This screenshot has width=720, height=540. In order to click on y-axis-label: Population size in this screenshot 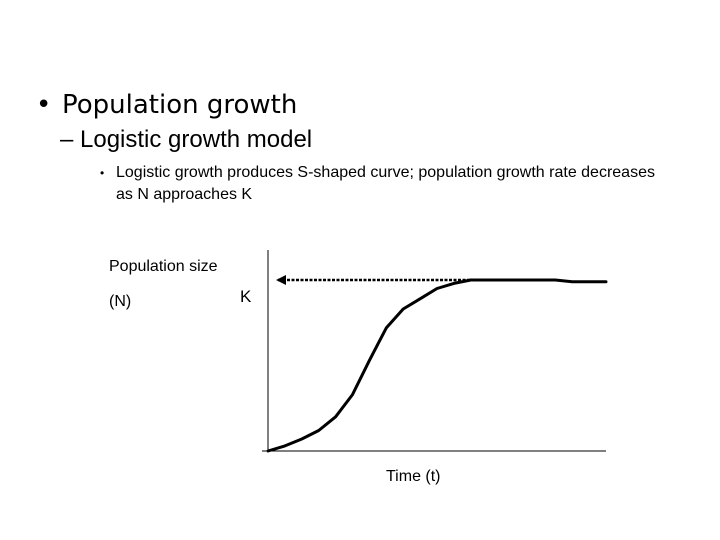, I will do `click(163, 266)`.